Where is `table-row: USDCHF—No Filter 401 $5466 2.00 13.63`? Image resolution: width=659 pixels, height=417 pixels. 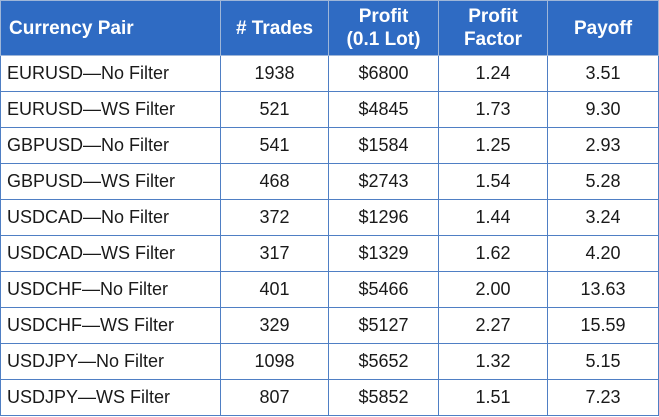
table-row: USDCHF—No Filter 401 $5466 2.00 13.63 is located at coordinates (329, 289).